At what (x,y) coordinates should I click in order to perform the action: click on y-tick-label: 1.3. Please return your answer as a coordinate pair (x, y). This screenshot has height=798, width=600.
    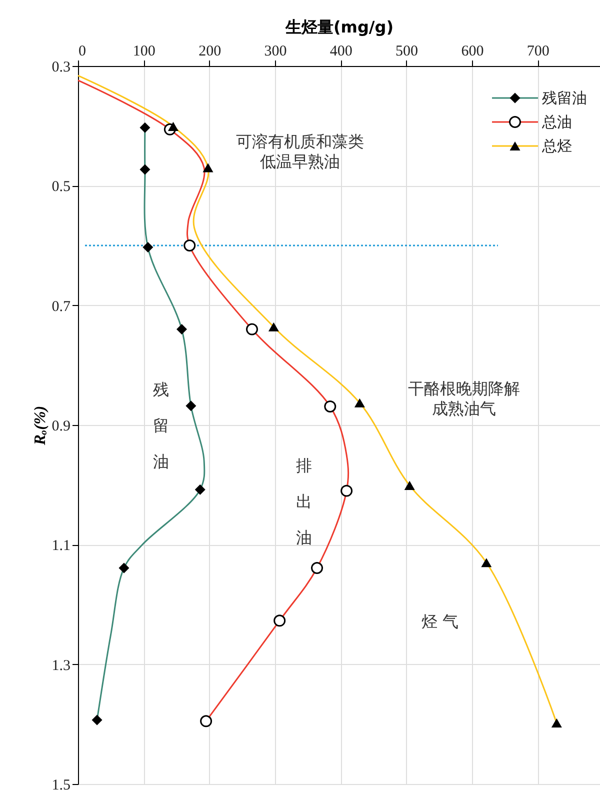
    Looking at the image, I should click on (61, 666).